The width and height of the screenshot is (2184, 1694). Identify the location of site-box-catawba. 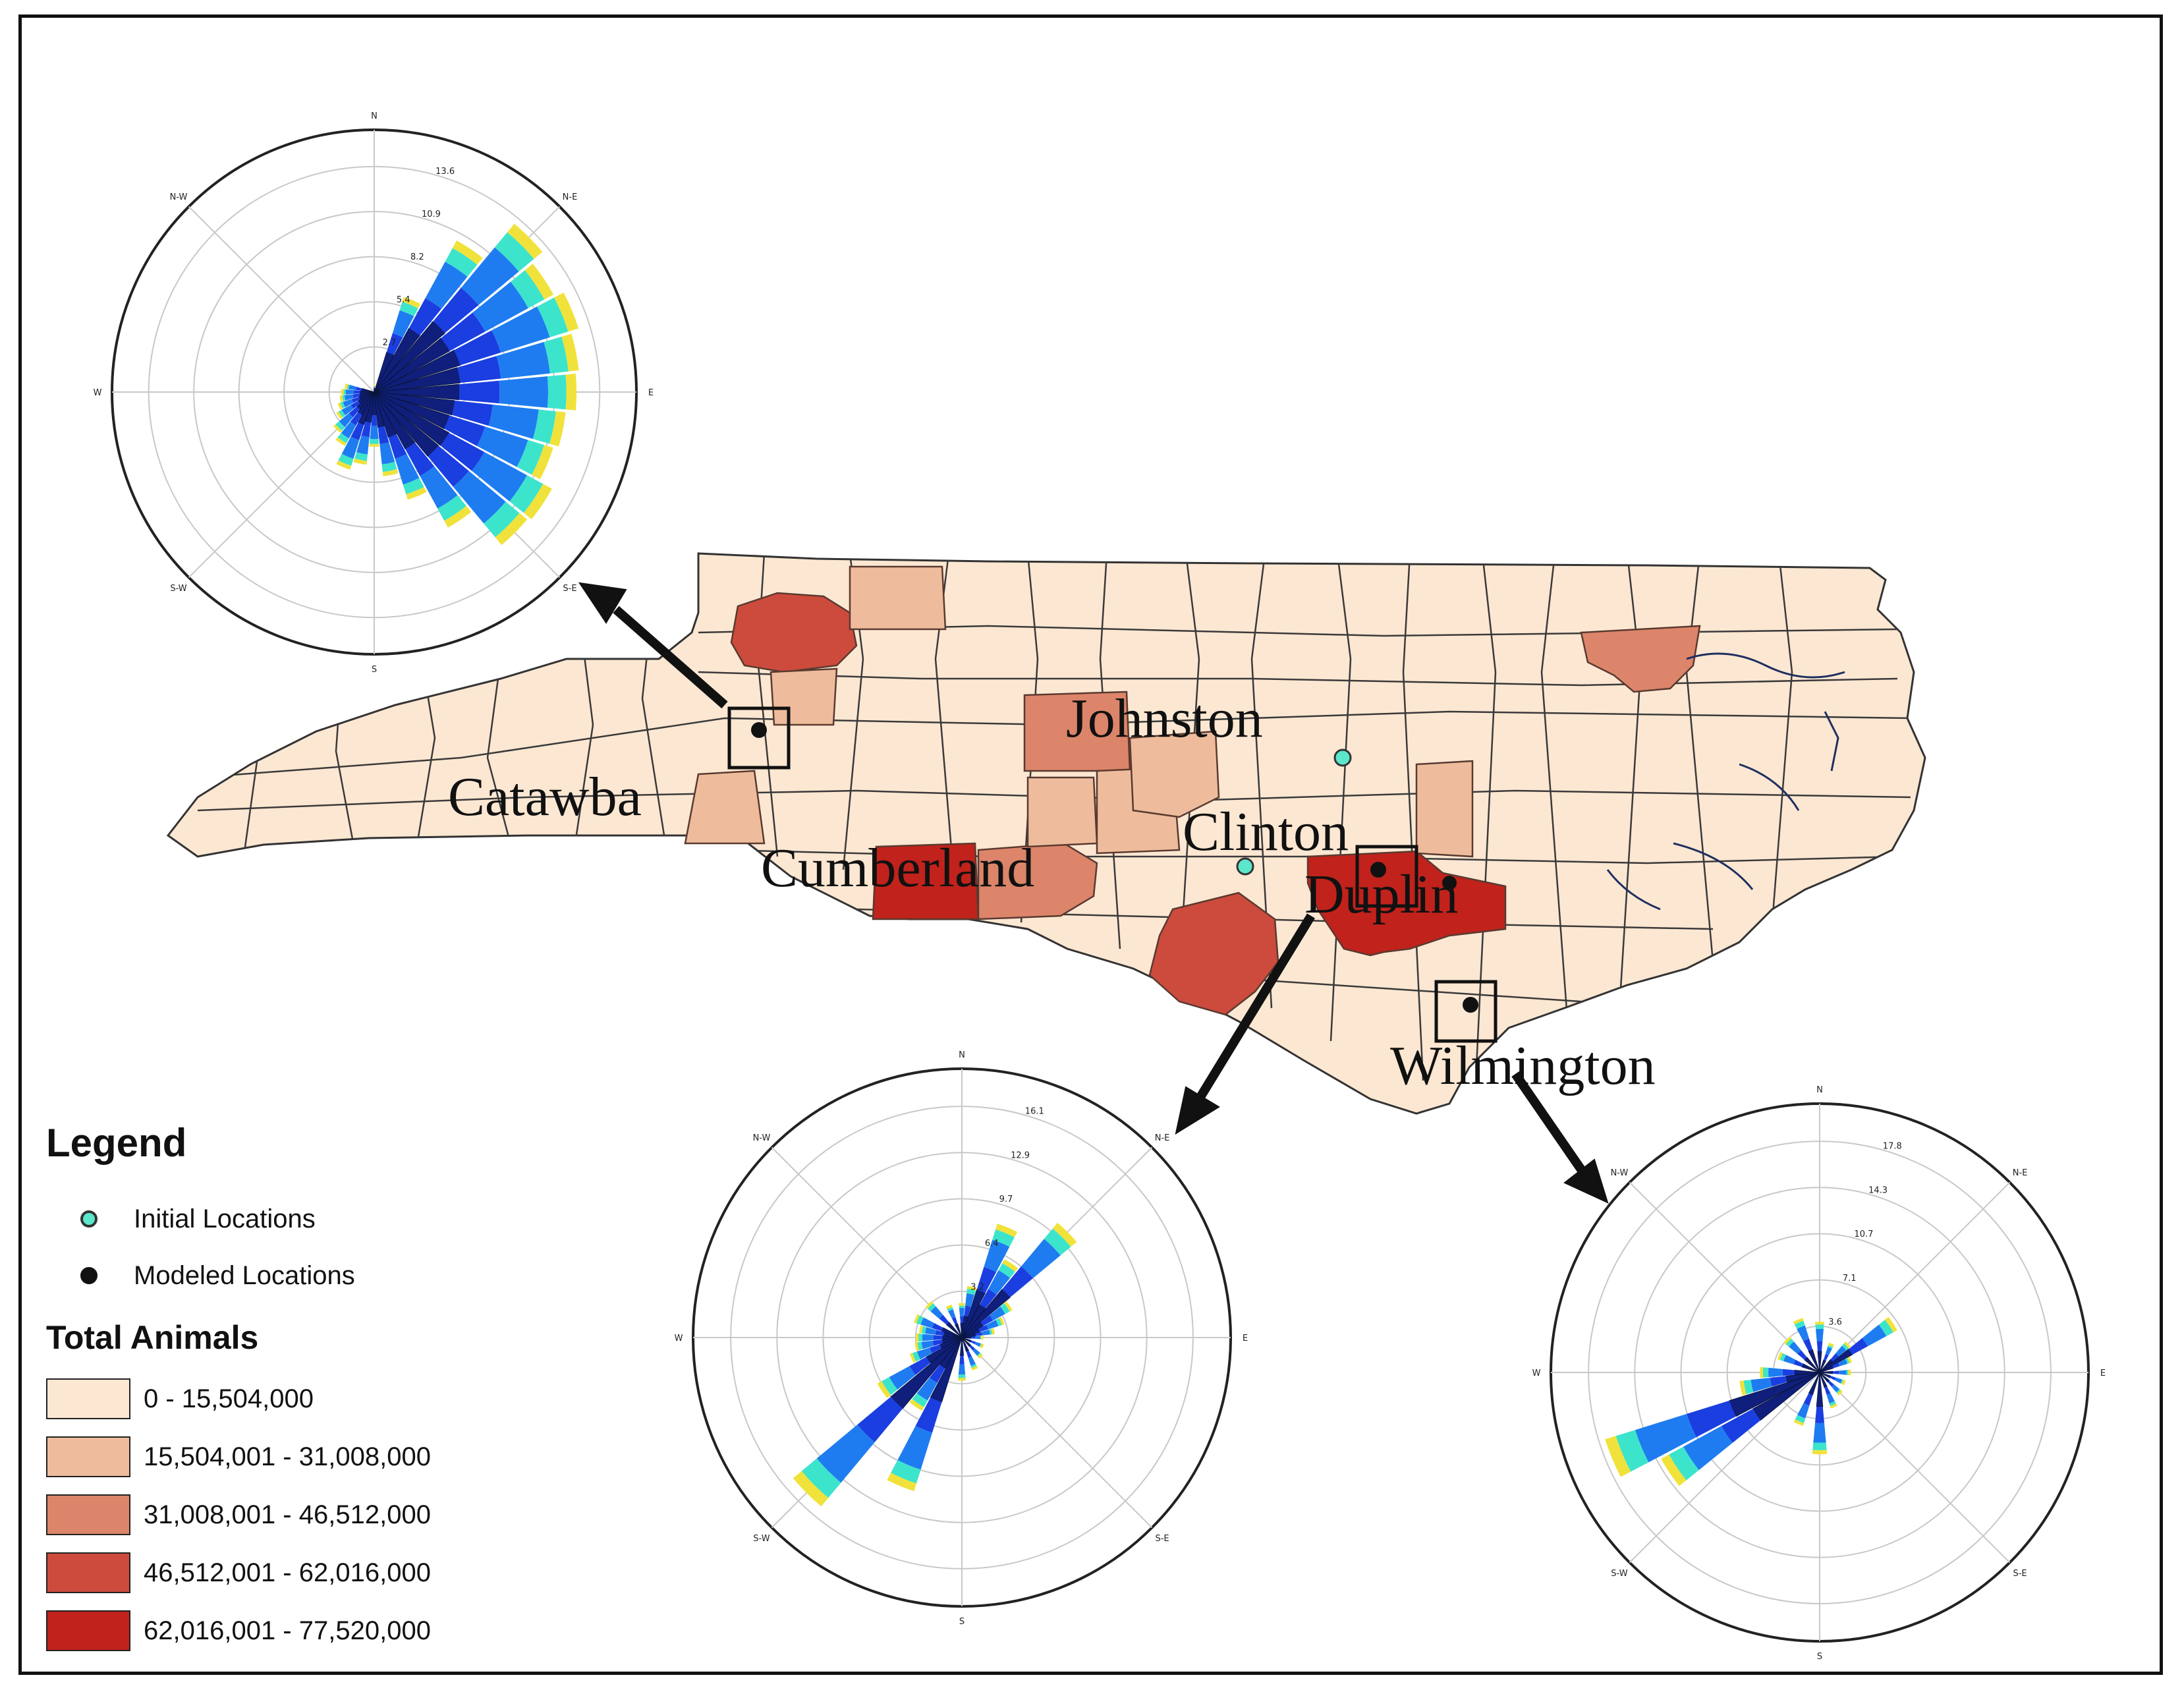
(759, 738).